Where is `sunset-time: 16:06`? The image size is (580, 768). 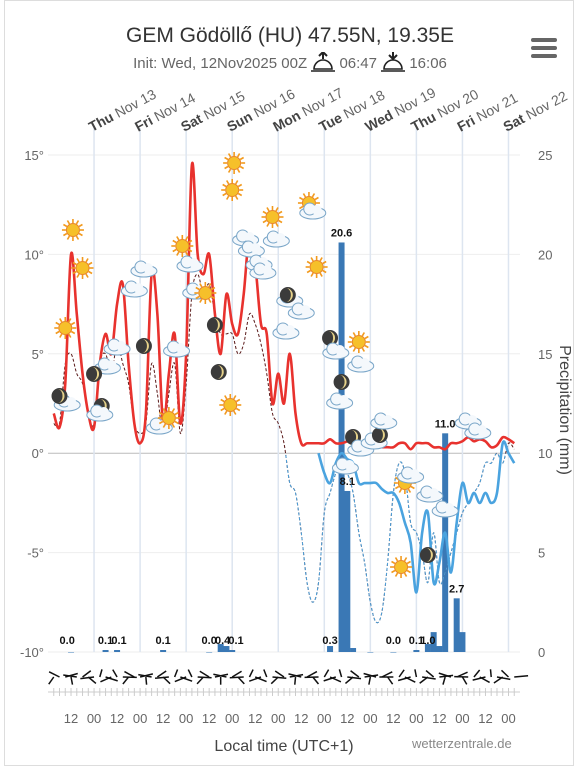
sunset-time: 16:06 is located at coordinates (428, 63).